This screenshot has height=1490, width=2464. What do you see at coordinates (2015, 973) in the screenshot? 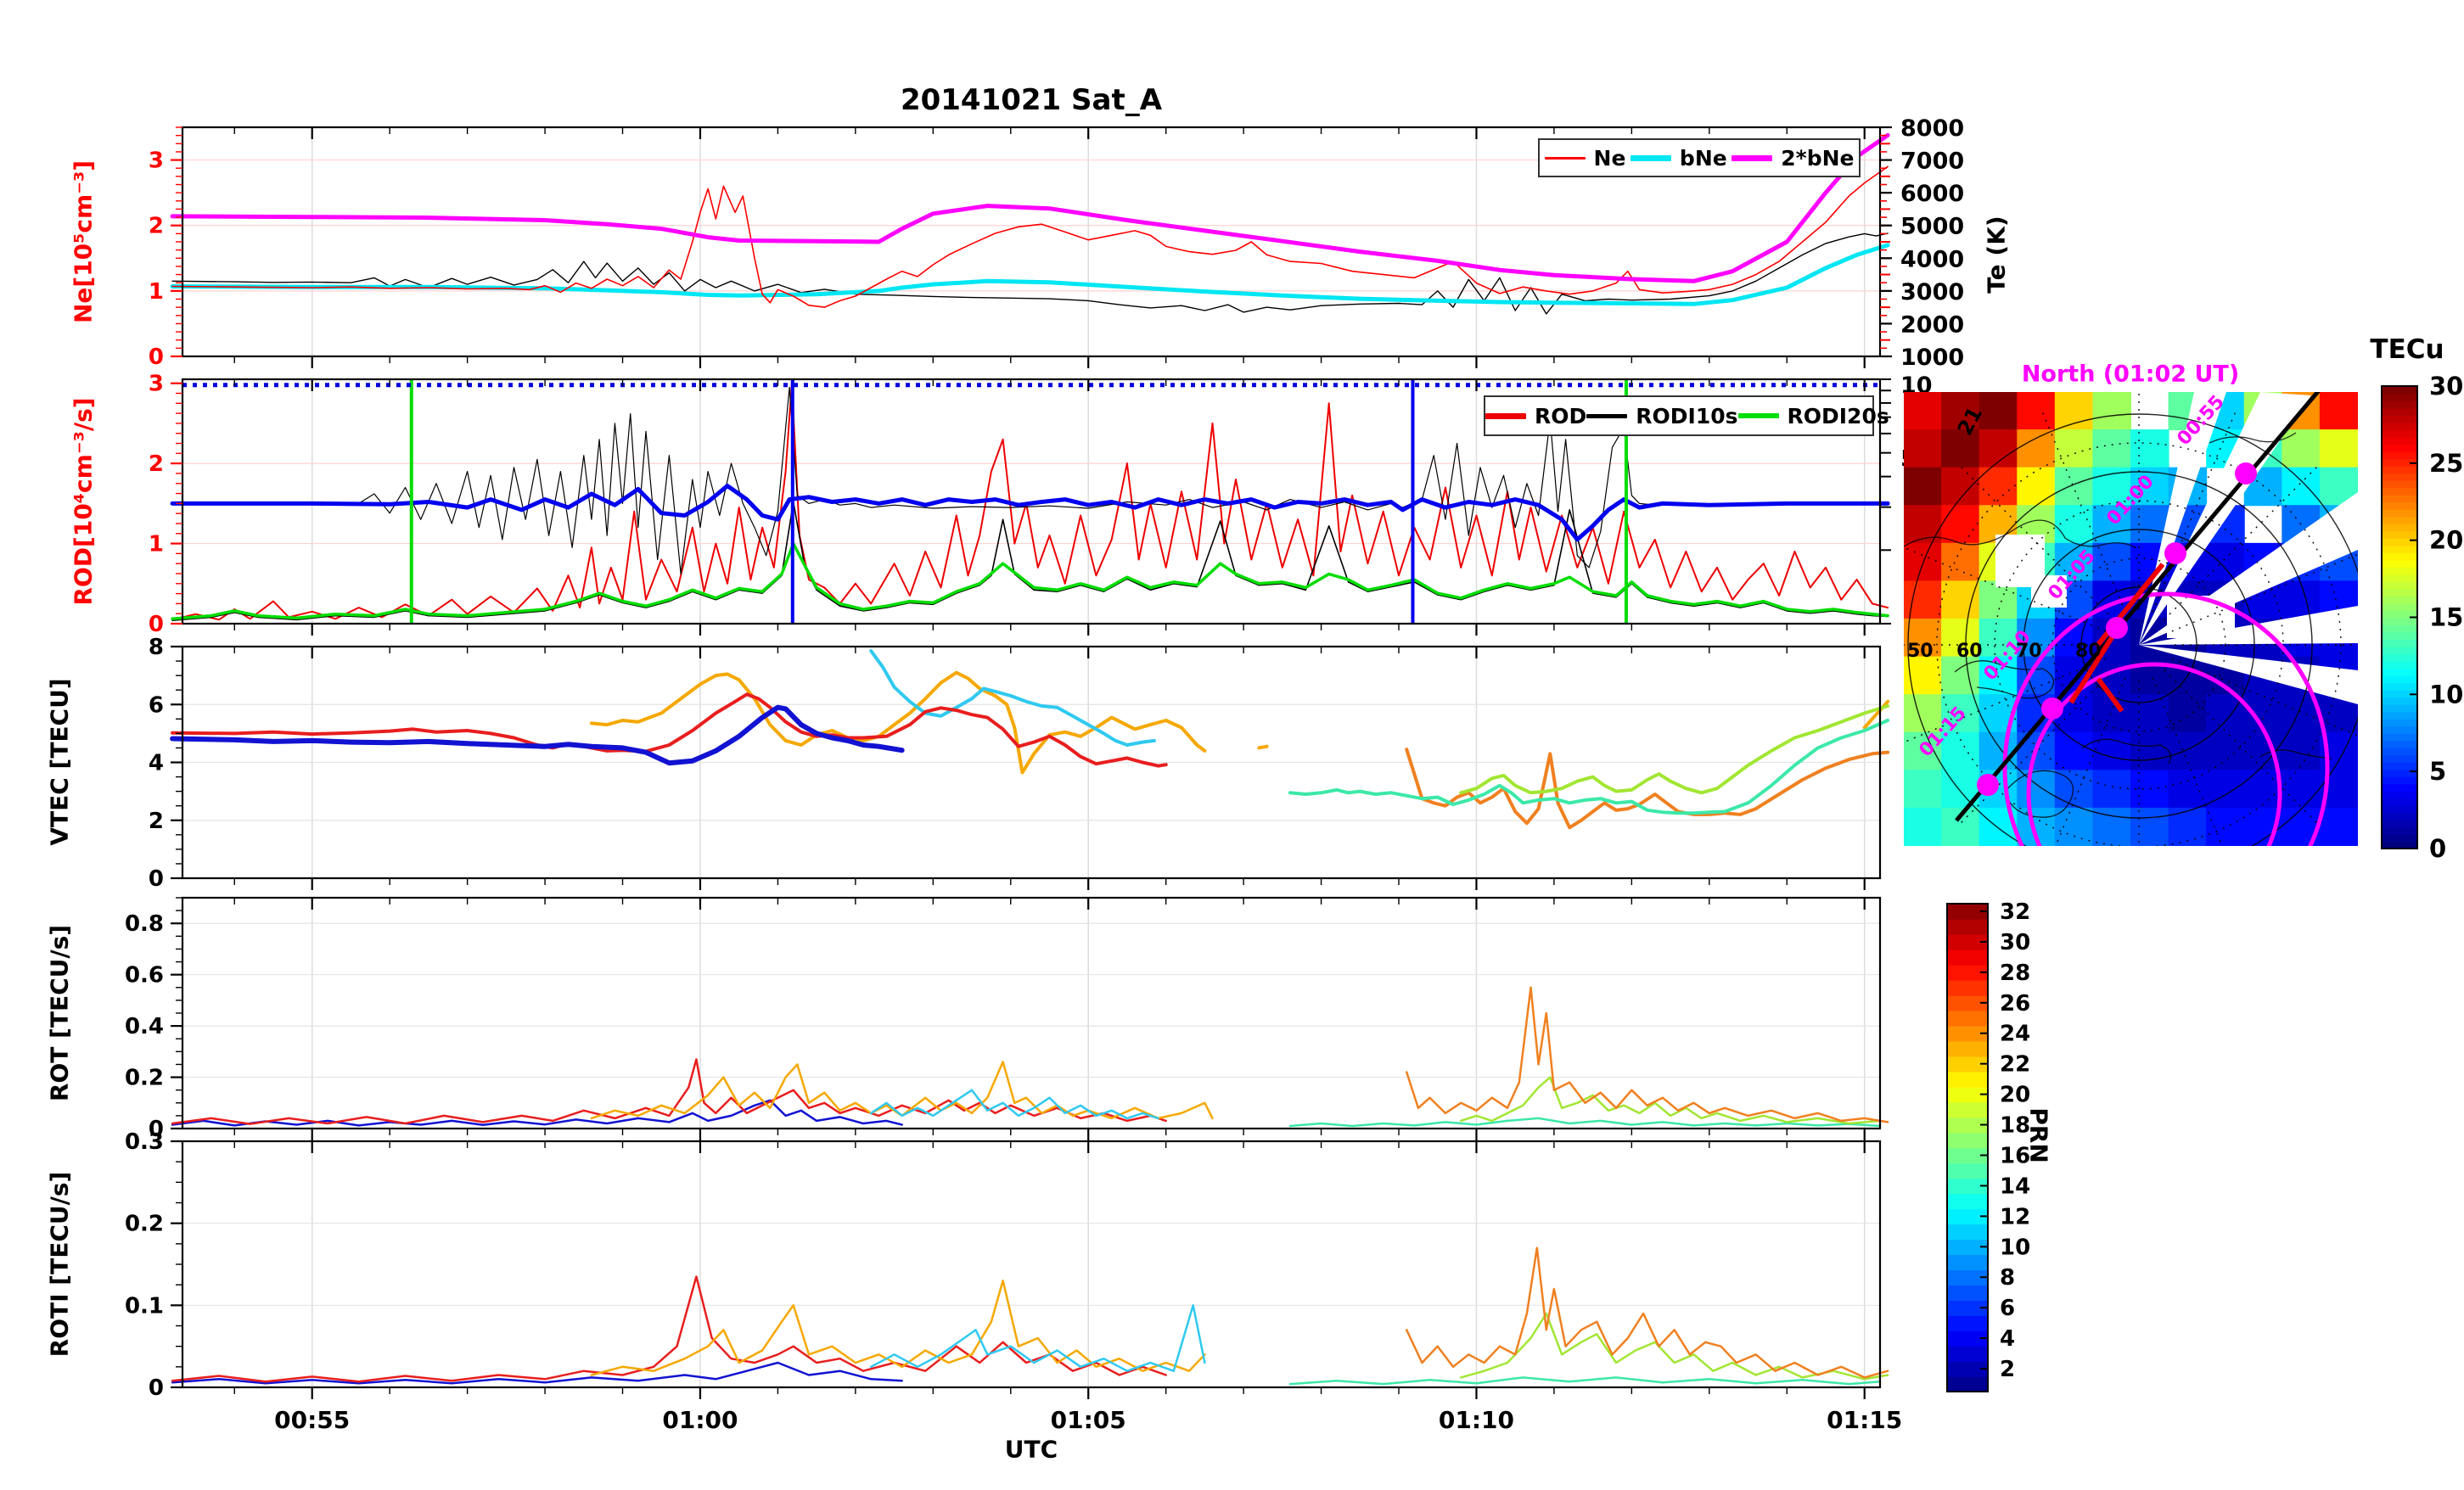
I see `svg-text: 28` at bounding box center [2015, 973].